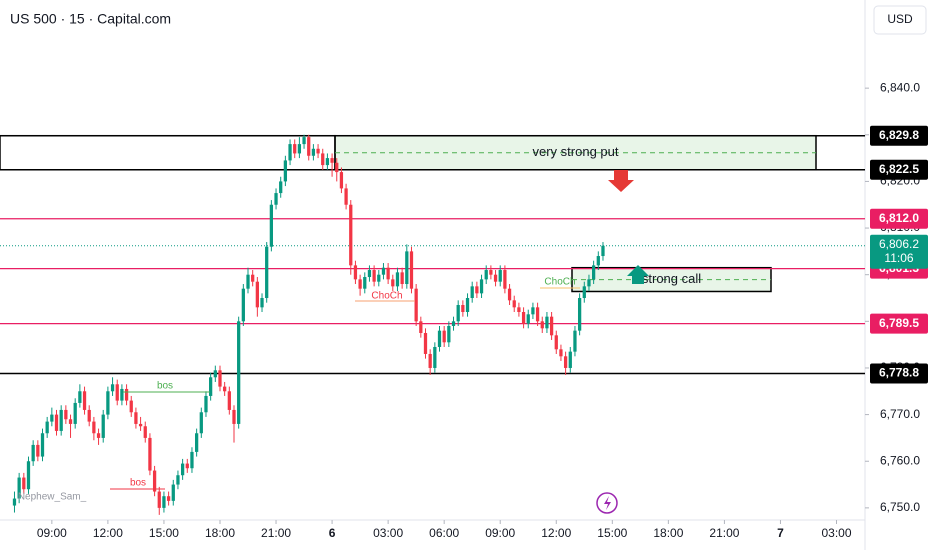 This screenshot has height=550, width=932. Describe the element at coordinates (500, 533) in the screenshot. I see `x-tick-label: 09:00` at that location.